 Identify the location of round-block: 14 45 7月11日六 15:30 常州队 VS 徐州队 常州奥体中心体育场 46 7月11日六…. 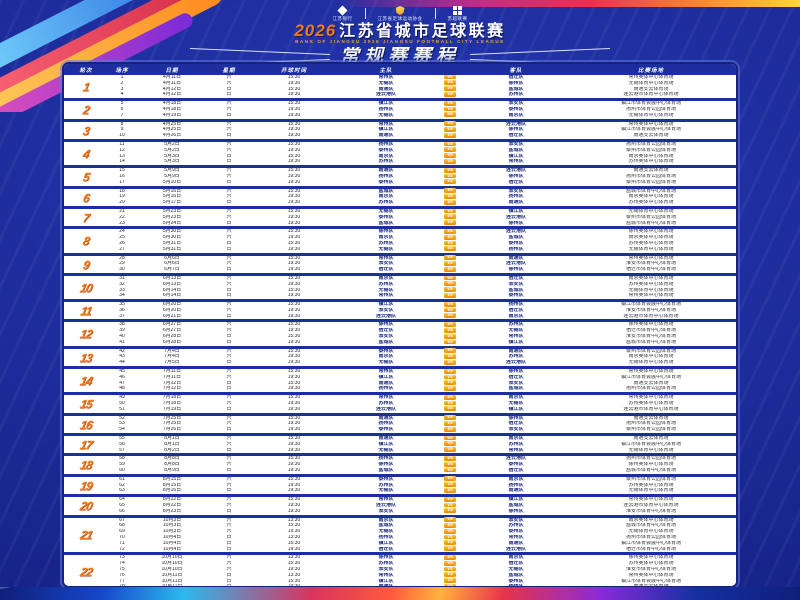
(400, 380).